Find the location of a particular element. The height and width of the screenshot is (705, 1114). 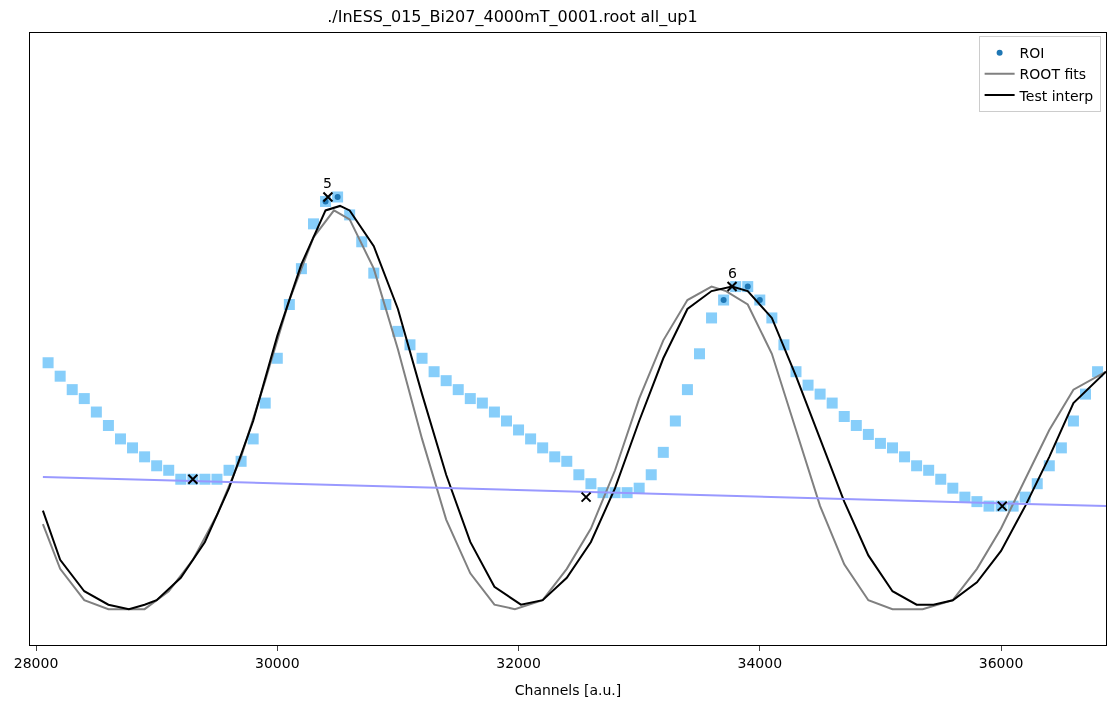

x-tick-label: 30000 is located at coordinates (277, 662).